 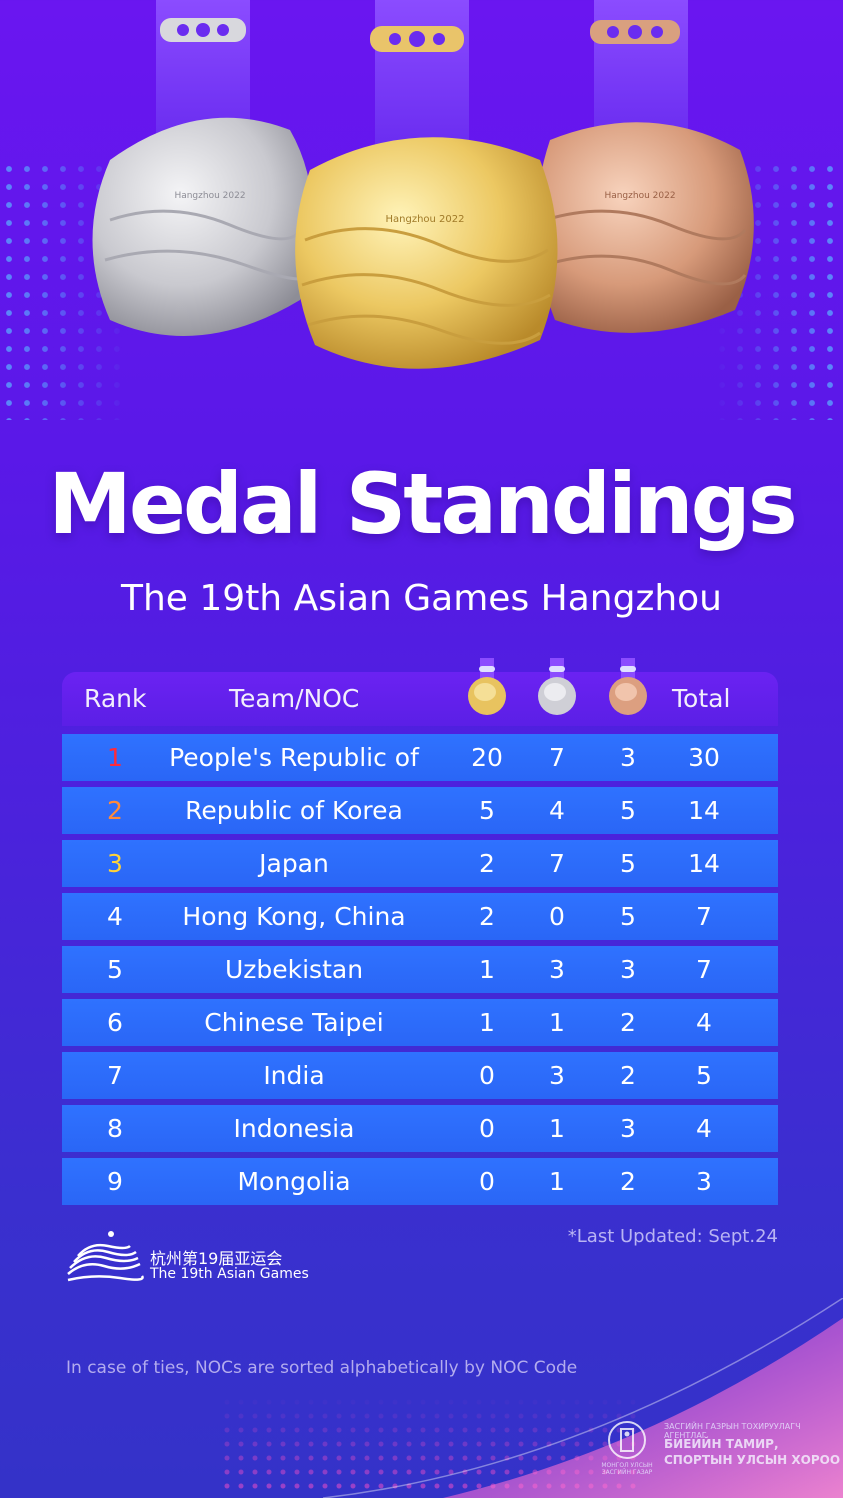 What do you see at coordinates (704, 757) in the screenshot?
I see `total-count: 30` at bounding box center [704, 757].